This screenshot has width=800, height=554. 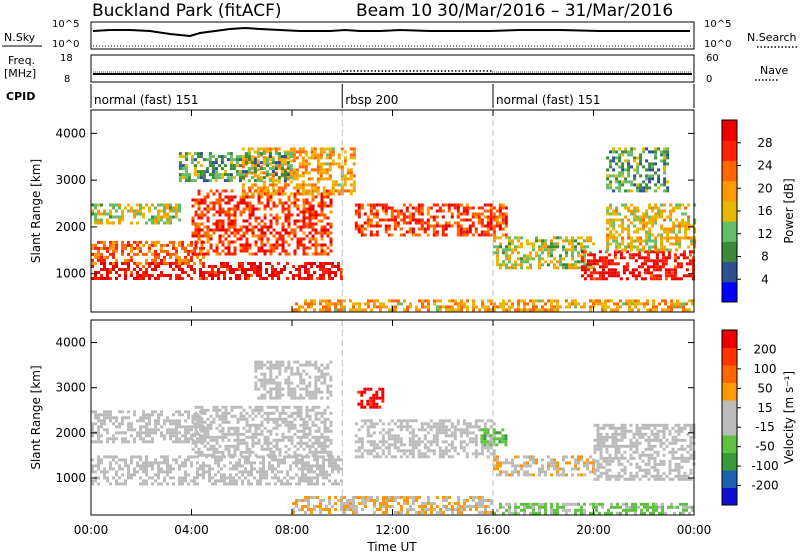 What do you see at coordinates (764, 188) in the screenshot?
I see `colorbar-tick-label: 20` at bounding box center [764, 188].